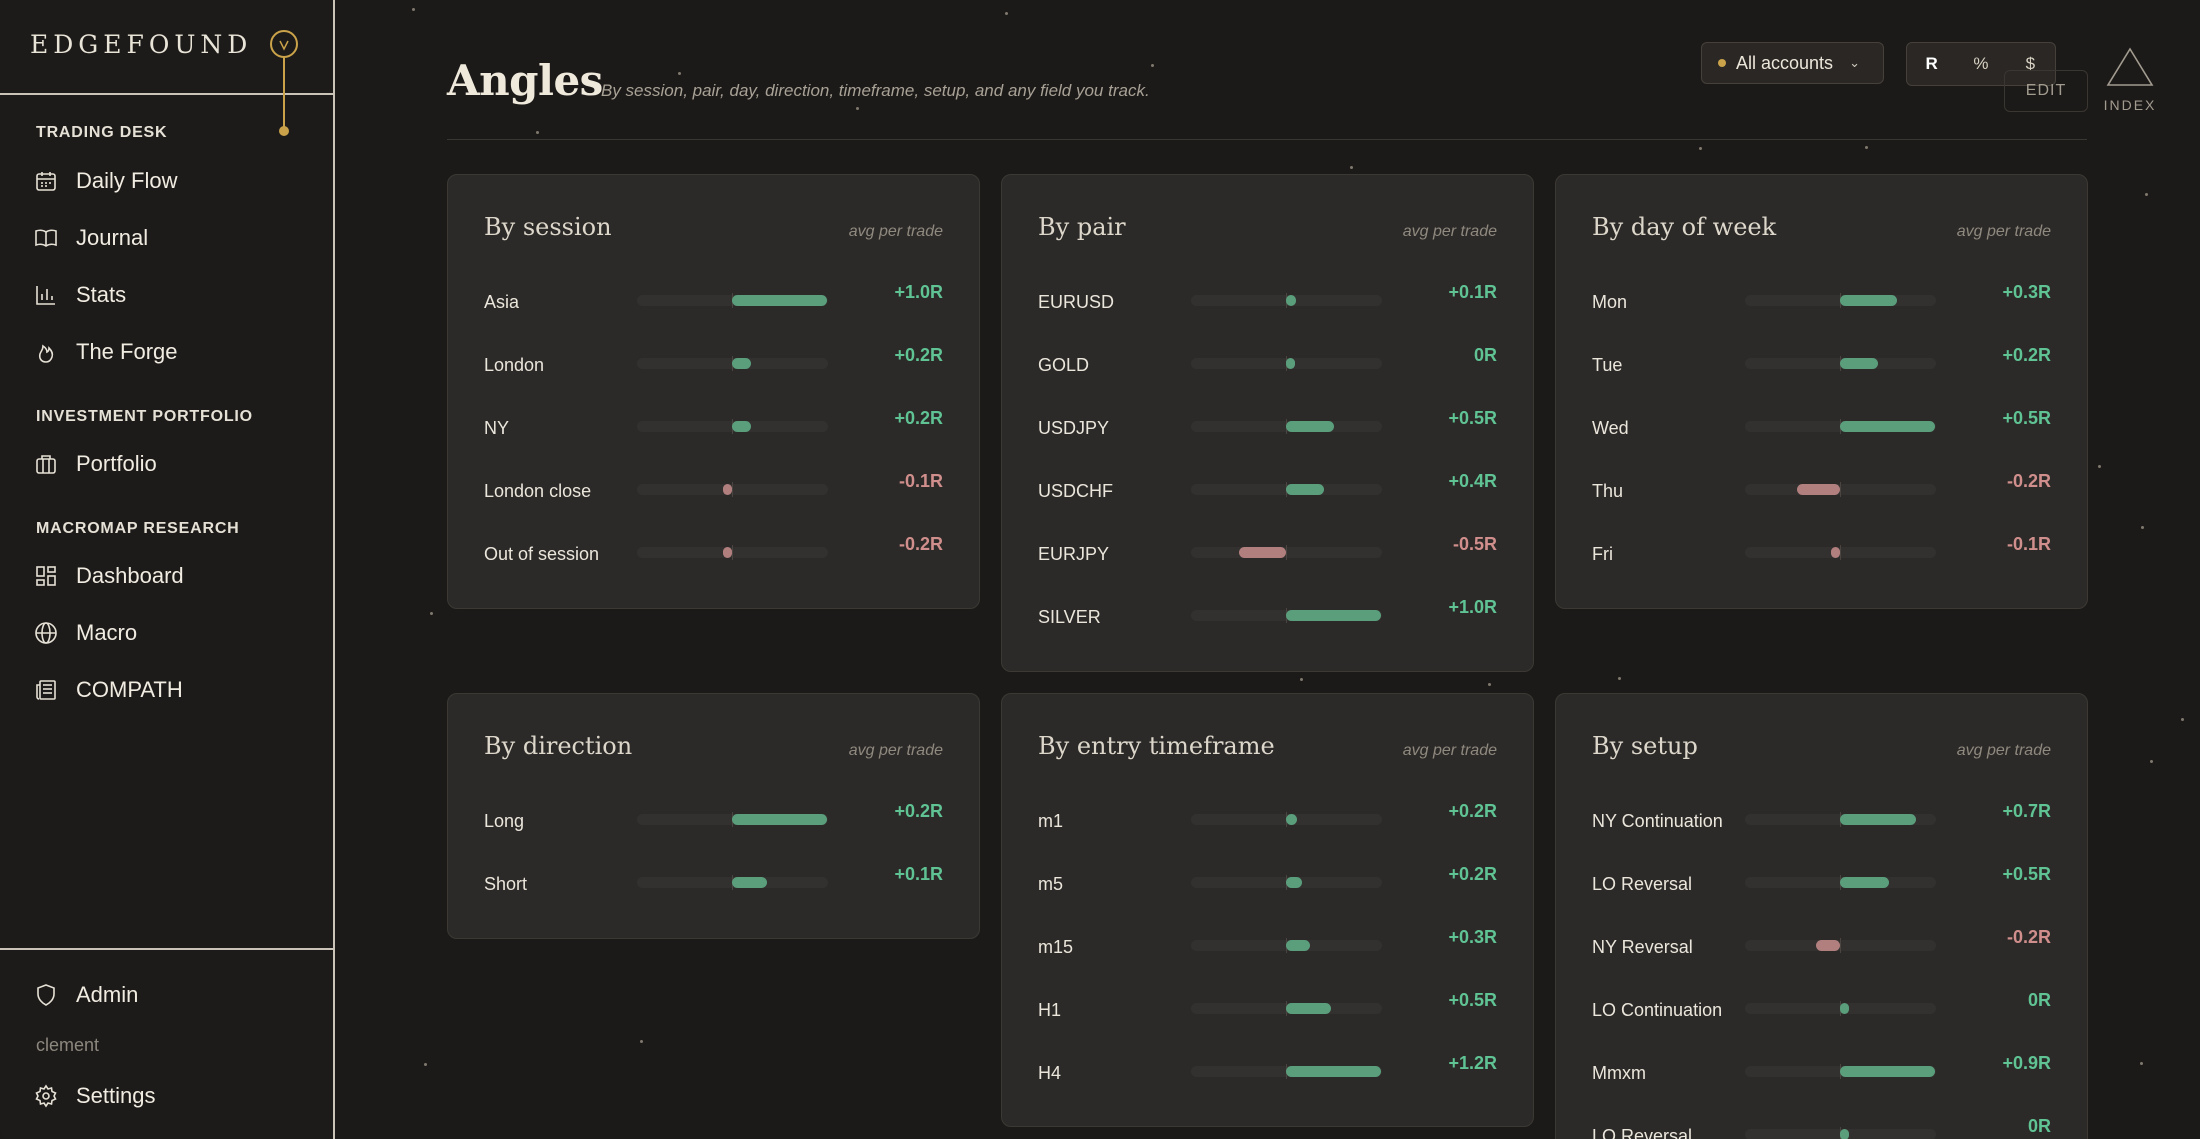 This screenshot has width=2200, height=1139. Describe the element at coordinates (713, 554) in the screenshot. I see `stat-row: Out of session -0.2R` at that location.